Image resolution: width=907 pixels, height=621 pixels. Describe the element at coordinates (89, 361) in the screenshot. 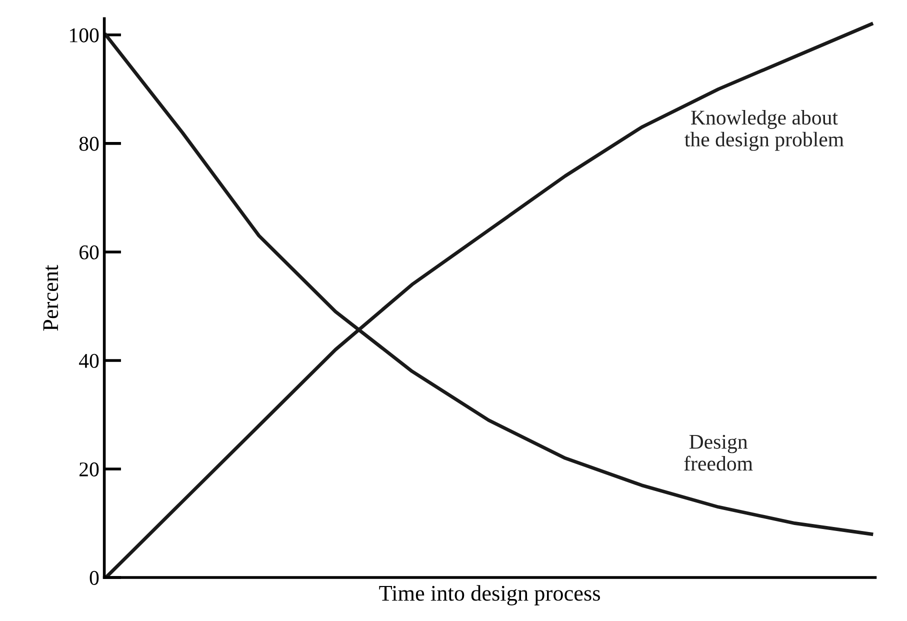

I see `y-tick-label: 40` at that location.